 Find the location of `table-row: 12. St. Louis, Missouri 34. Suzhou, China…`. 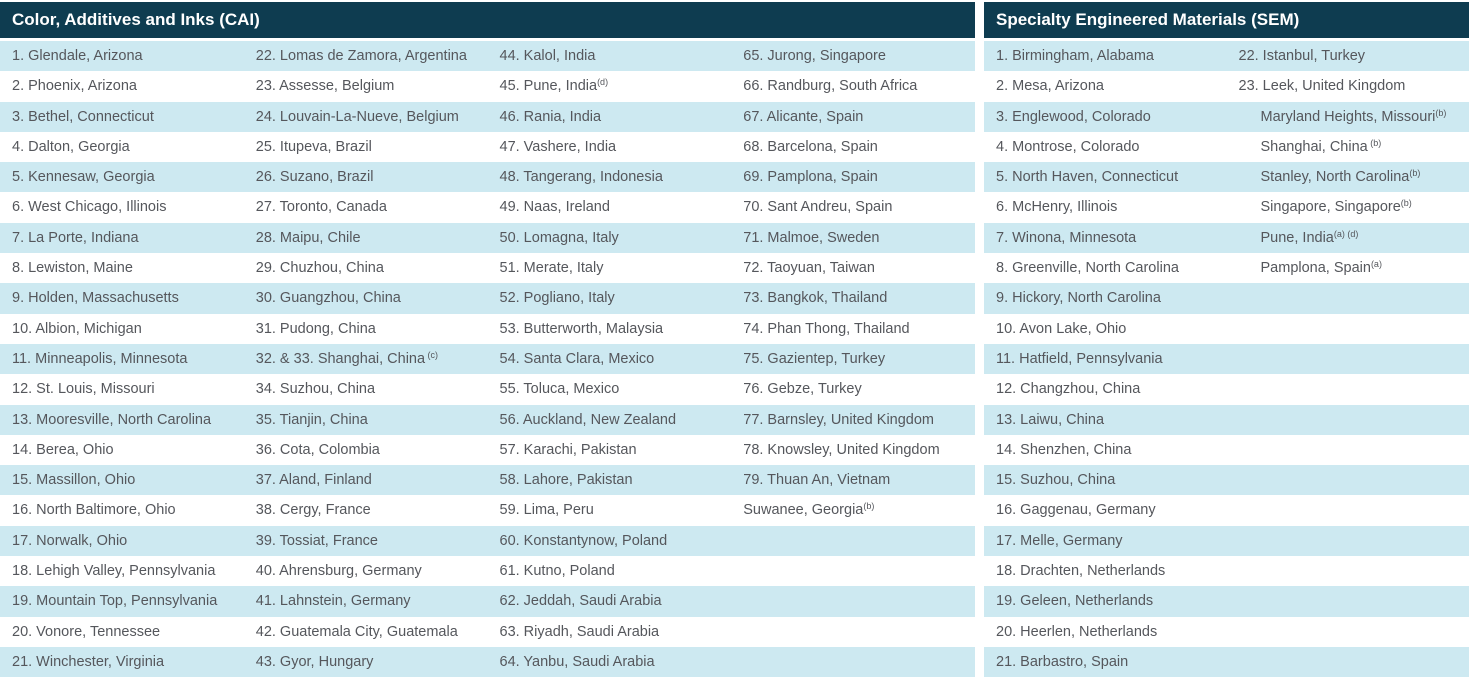

table-row: 12. St. Louis, Missouri 34. Suzhou, China… is located at coordinates (487, 389).